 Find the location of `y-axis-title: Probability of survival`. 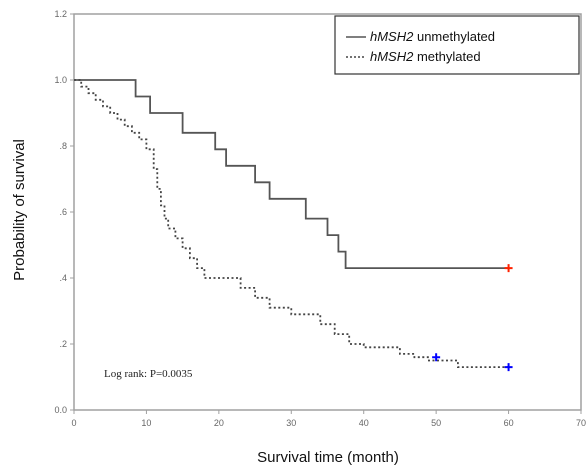

y-axis-title: Probability of survival is located at coordinates (19, 210).